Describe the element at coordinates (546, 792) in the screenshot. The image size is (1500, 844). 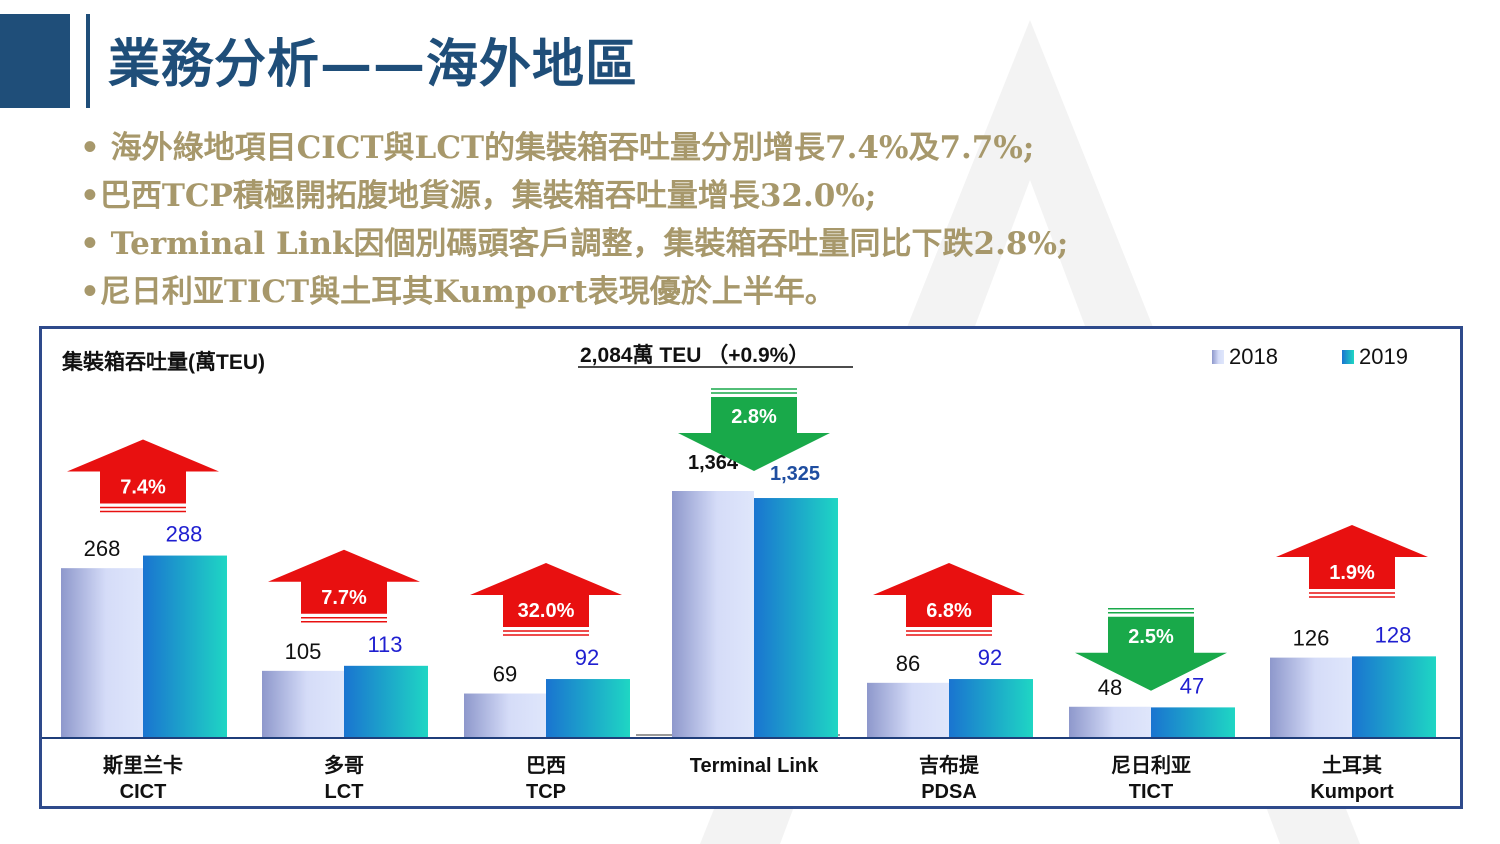
I see `category-sublabel: TCP` at that location.